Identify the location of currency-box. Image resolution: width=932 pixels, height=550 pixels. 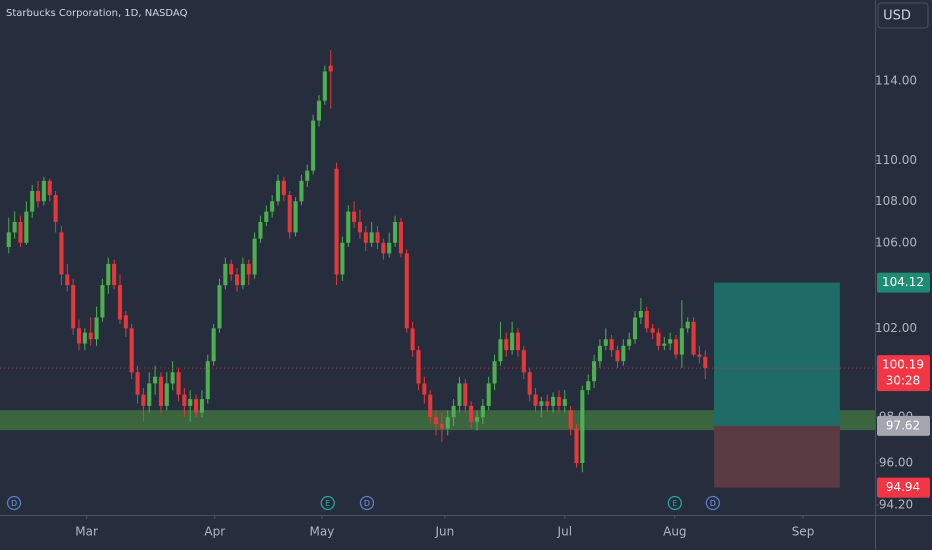
(903, 15).